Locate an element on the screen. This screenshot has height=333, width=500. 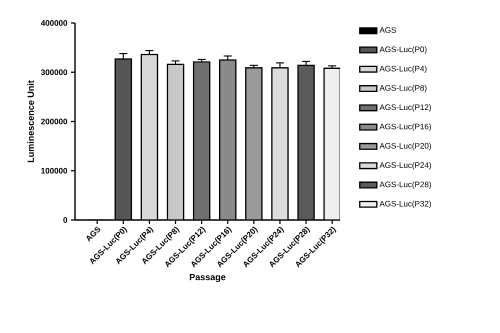
y-tick-label: 0 is located at coordinates (65, 220).